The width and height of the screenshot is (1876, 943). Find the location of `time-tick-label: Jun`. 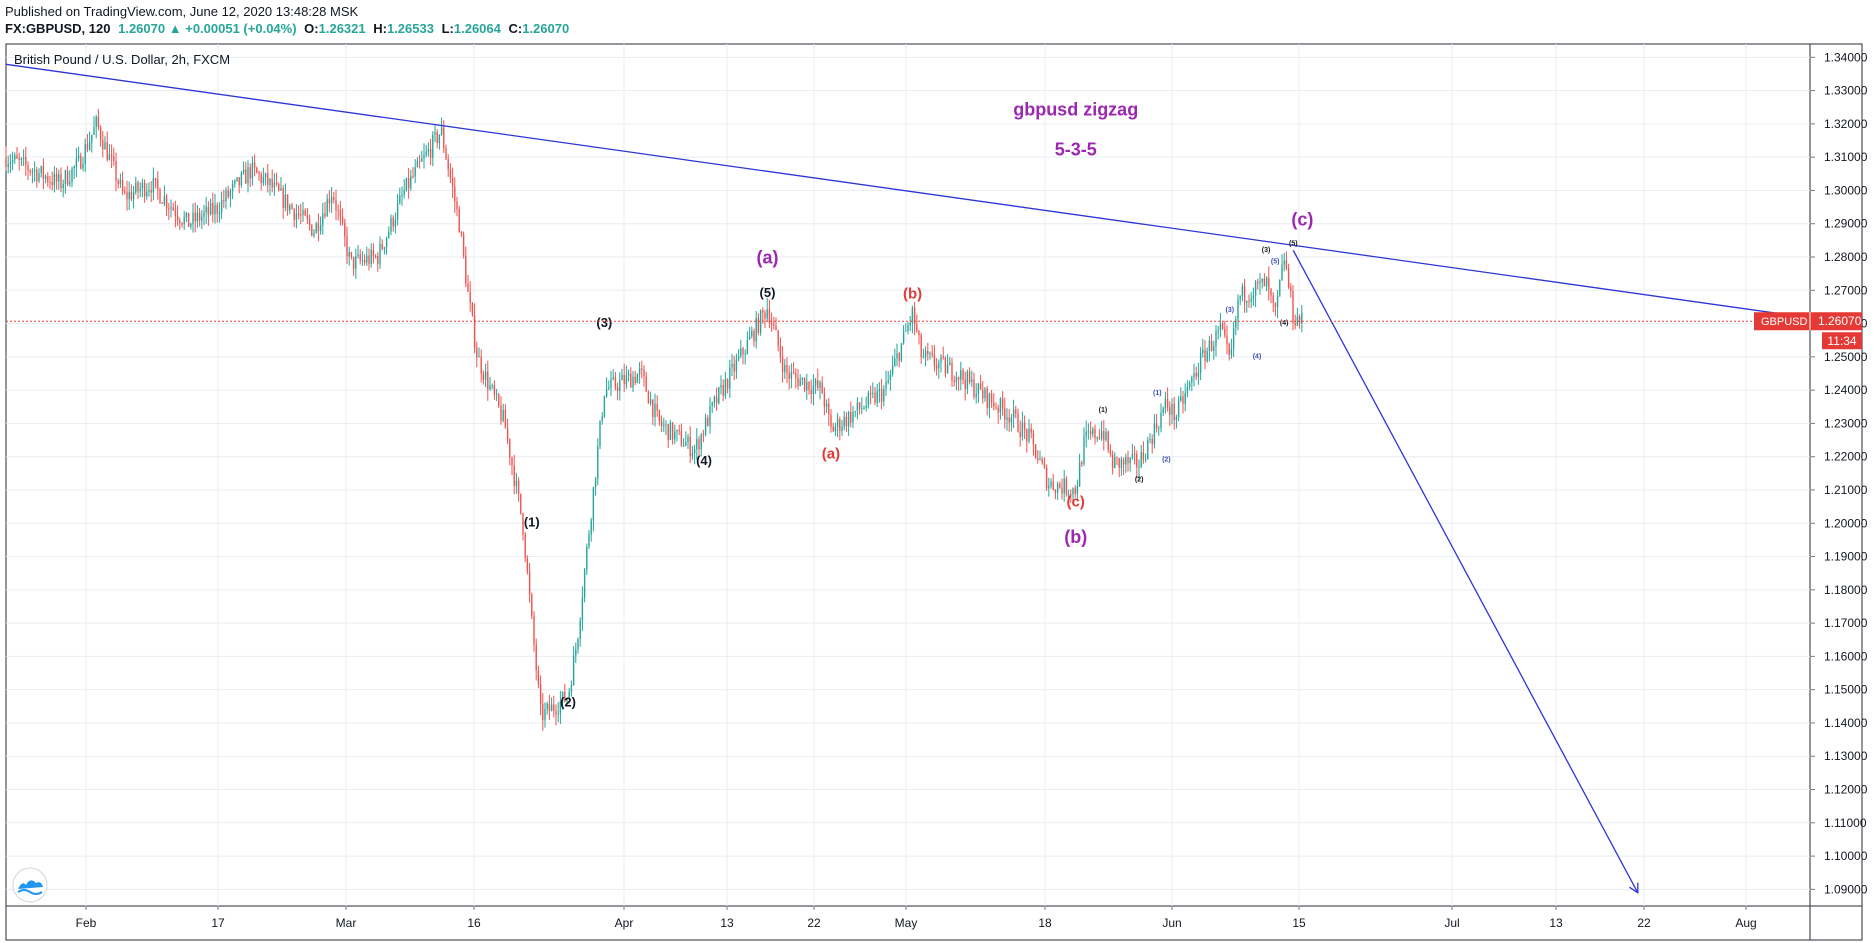

time-tick-label: Jun is located at coordinates (1171, 923).